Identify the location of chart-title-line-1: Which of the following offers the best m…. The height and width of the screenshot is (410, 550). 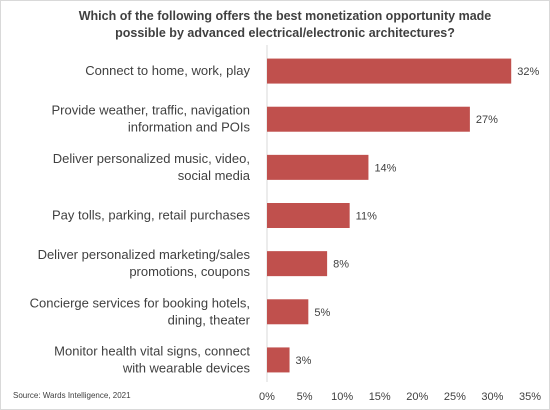
(285, 16).